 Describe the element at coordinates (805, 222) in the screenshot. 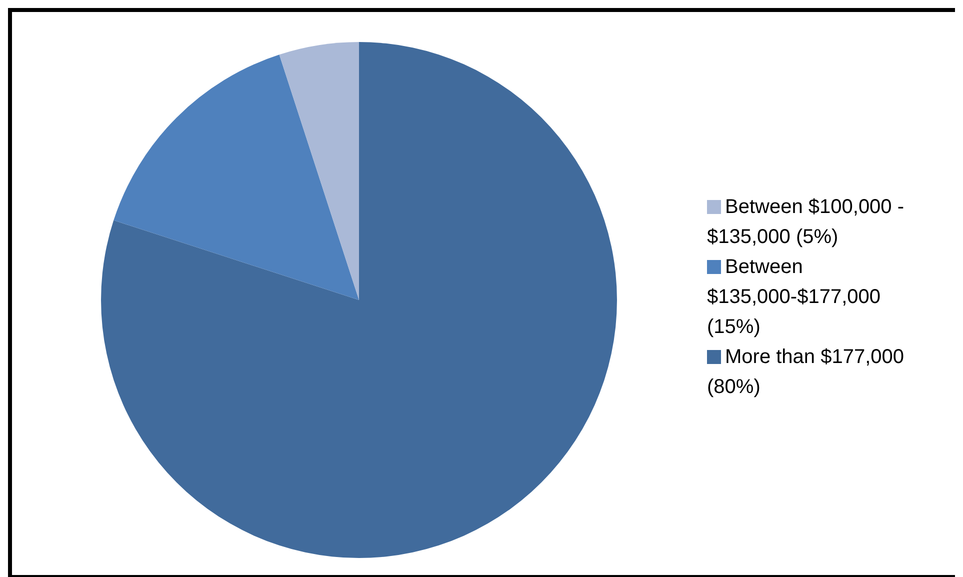

I see `legend-label: Between $100,000 - $135,000 (5%)` at that location.